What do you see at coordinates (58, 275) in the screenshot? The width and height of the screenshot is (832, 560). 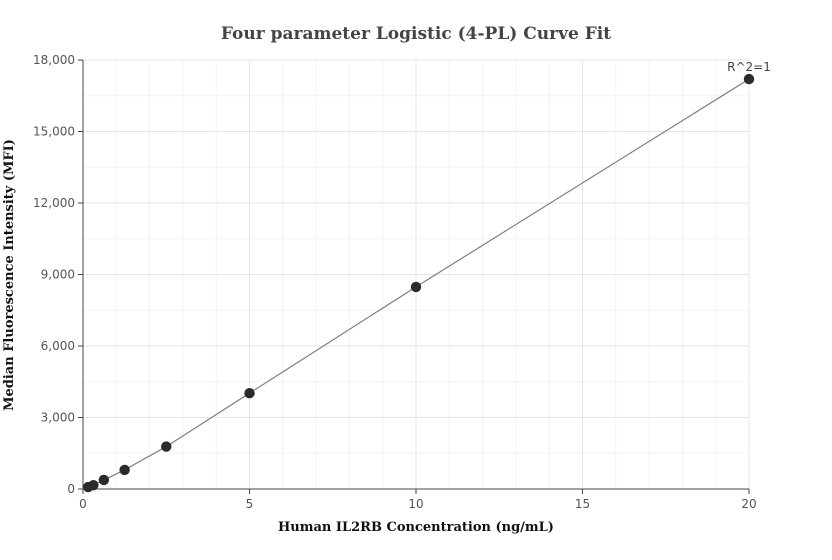 I see `y-tick-label: 9,000` at bounding box center [58, 275].